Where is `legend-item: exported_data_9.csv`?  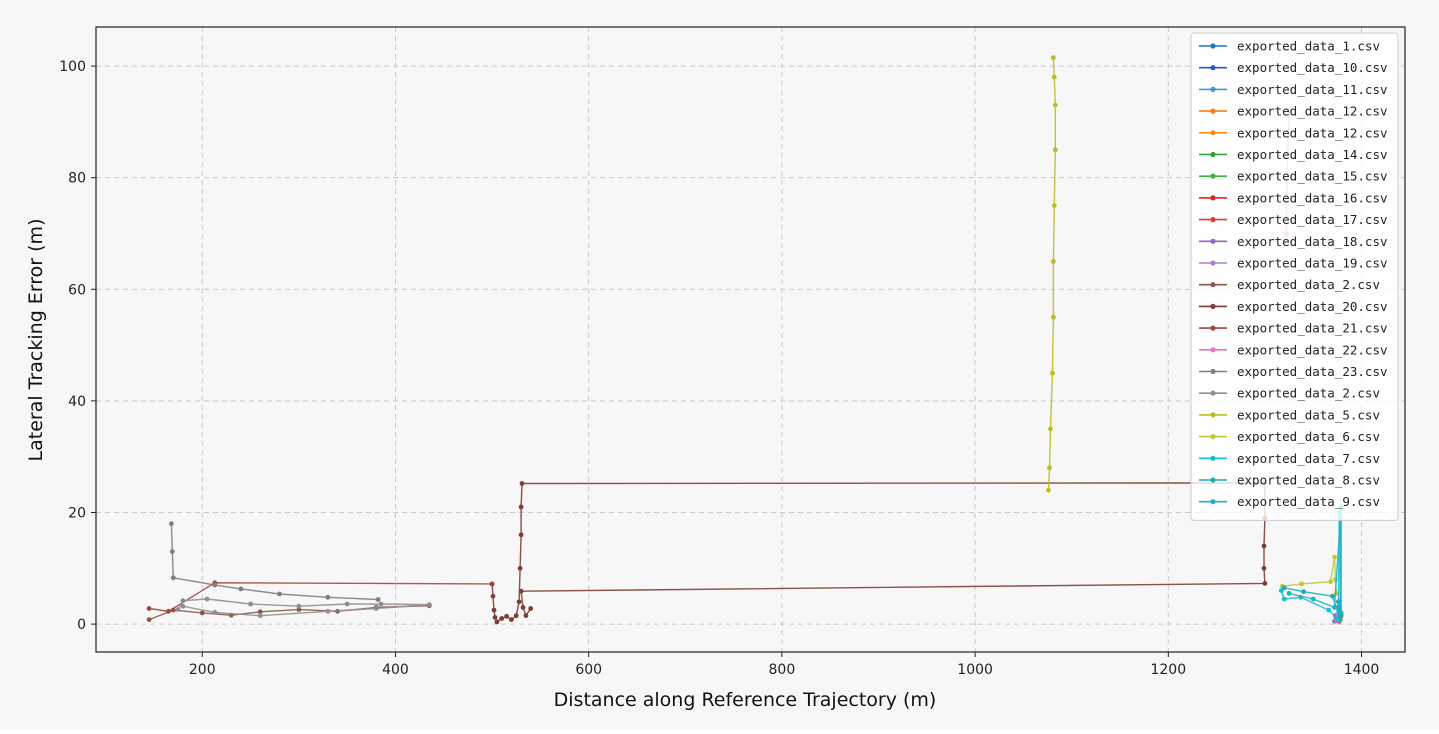 legend-item: exported_data_9.csv is located at coordinates (1289, 501).